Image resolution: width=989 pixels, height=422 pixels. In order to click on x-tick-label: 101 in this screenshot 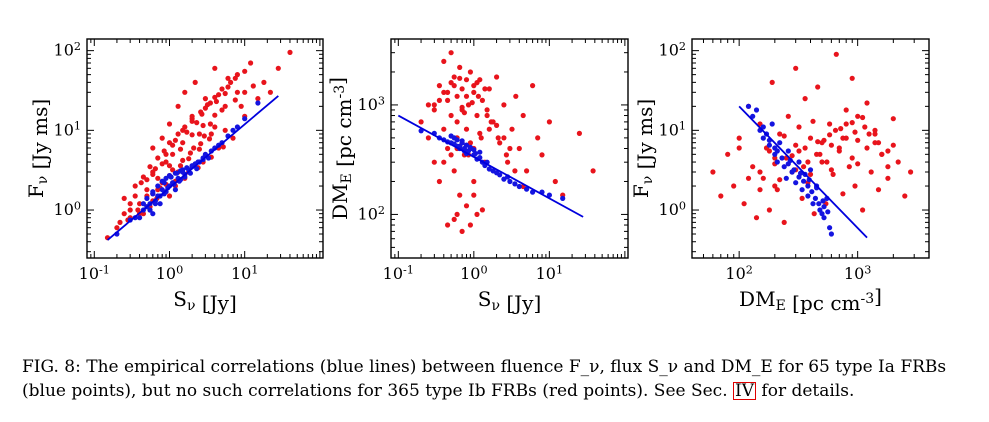, I will do `click(549, 273)`.